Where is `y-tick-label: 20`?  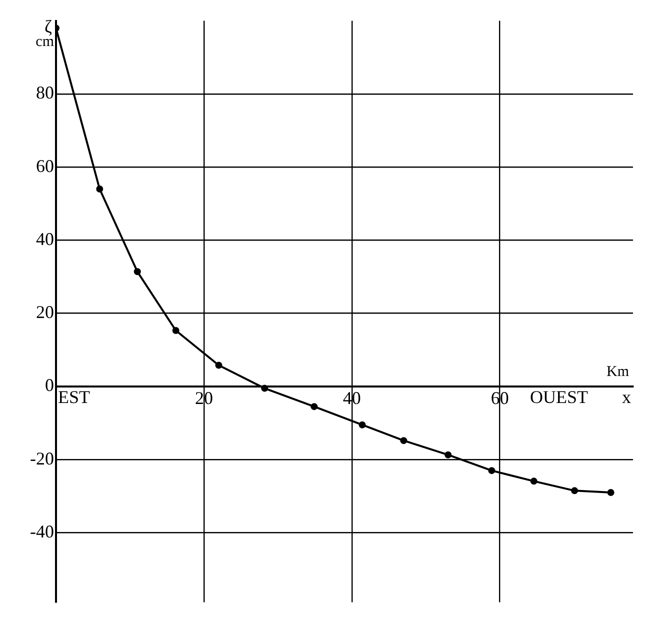
y-tick-label: 20 is located at coordinates (45, 312).